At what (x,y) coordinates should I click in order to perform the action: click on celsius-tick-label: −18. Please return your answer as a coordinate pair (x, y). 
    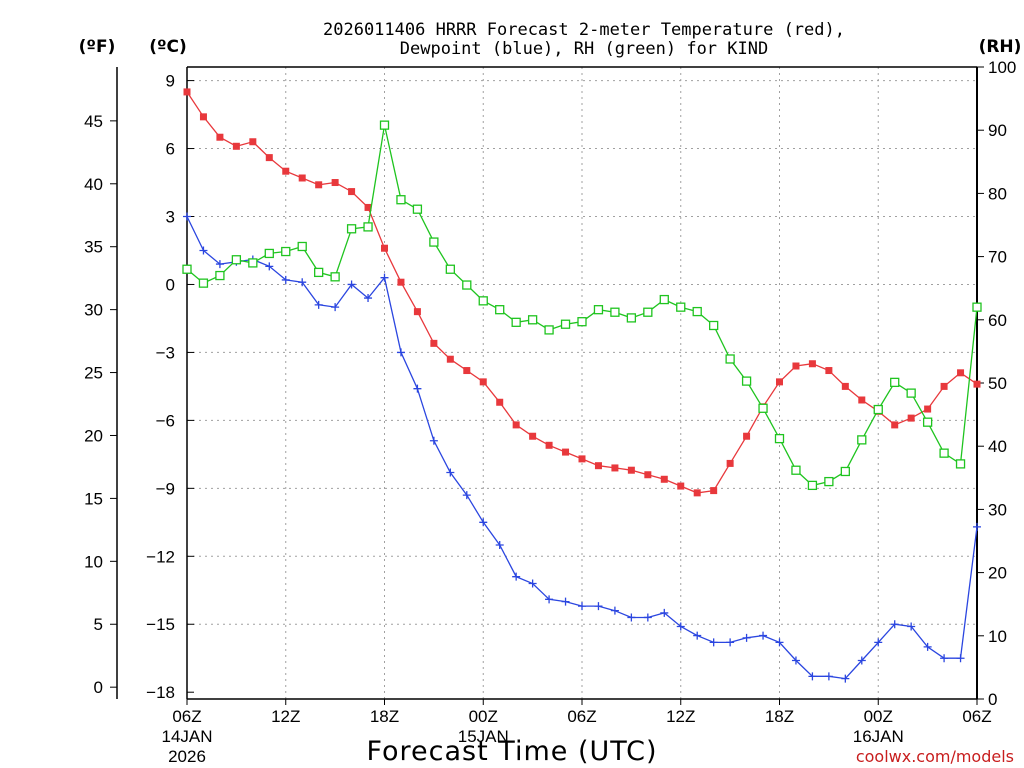
    Looking at the image, I should click on (160, 692).